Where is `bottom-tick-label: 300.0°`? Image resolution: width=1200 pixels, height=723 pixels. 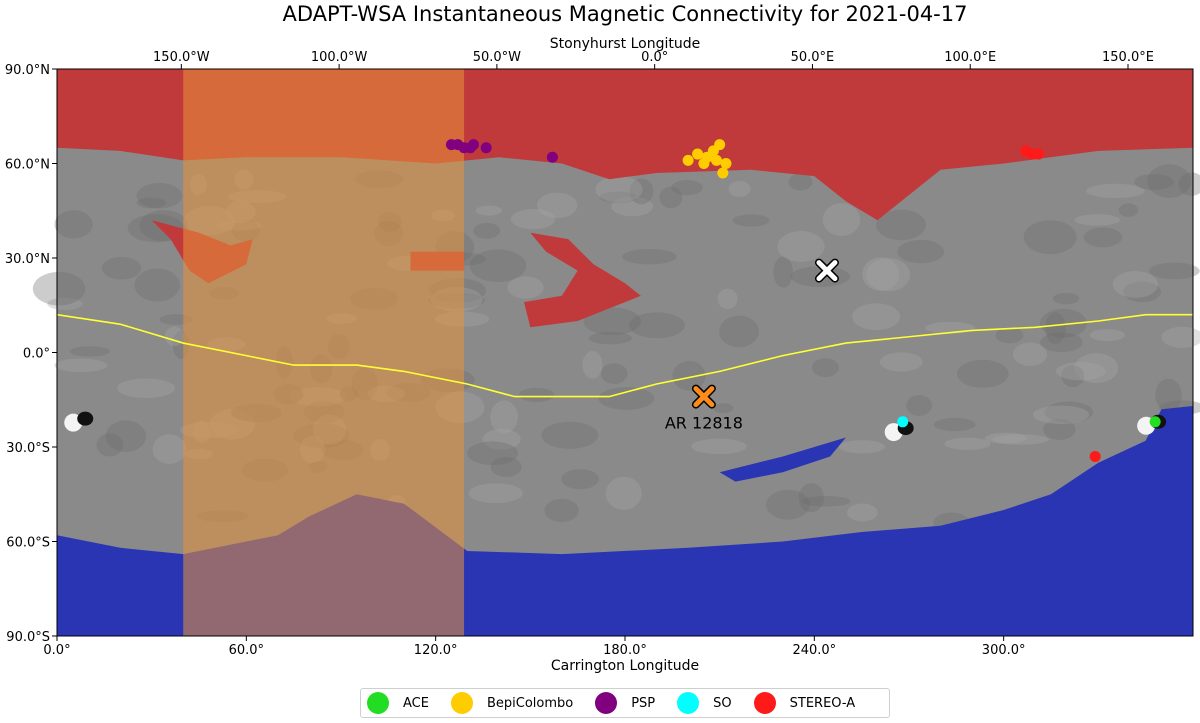 bottom-tick-label: 300.0° is located at coordinates (1004, 650).